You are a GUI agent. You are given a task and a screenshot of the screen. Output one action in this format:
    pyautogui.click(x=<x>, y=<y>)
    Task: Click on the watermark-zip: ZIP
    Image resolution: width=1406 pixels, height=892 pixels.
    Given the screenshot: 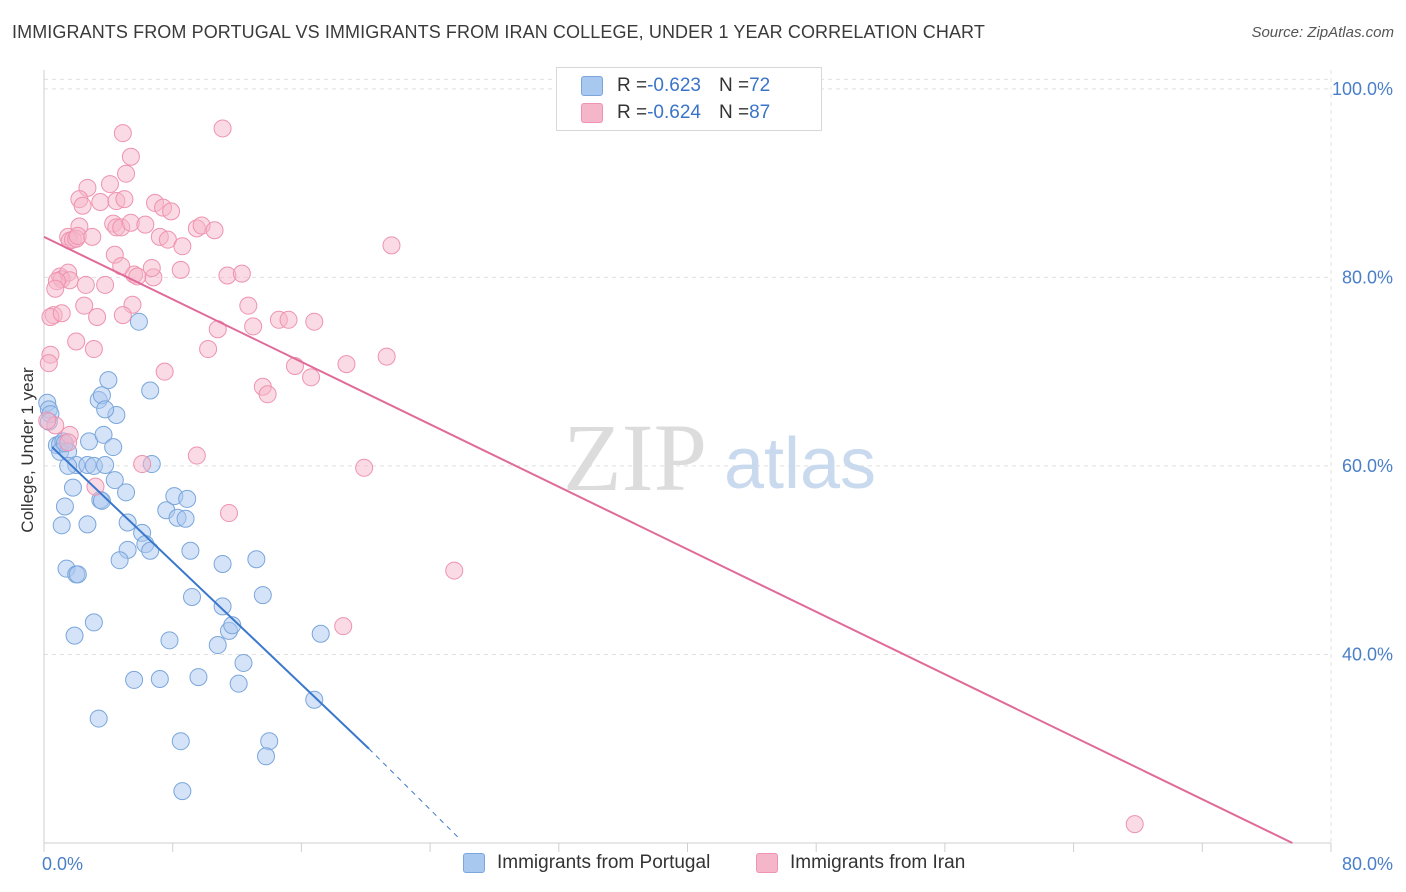 What is the action you would take?
    pyautogui.click(x=635, y=457)
    